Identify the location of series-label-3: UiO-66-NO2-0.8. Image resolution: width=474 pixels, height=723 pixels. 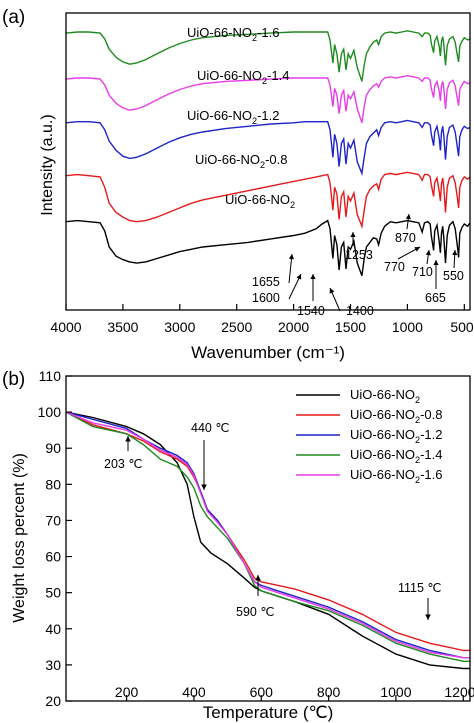
(241, 161).